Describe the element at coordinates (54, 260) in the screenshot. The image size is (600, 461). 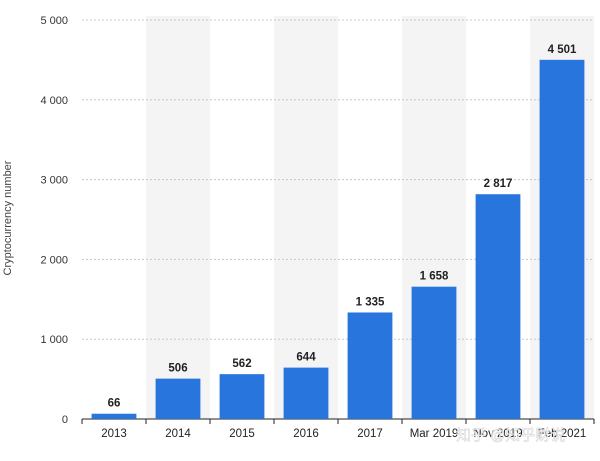
I see `y-tick-label: 2 000` at that location.